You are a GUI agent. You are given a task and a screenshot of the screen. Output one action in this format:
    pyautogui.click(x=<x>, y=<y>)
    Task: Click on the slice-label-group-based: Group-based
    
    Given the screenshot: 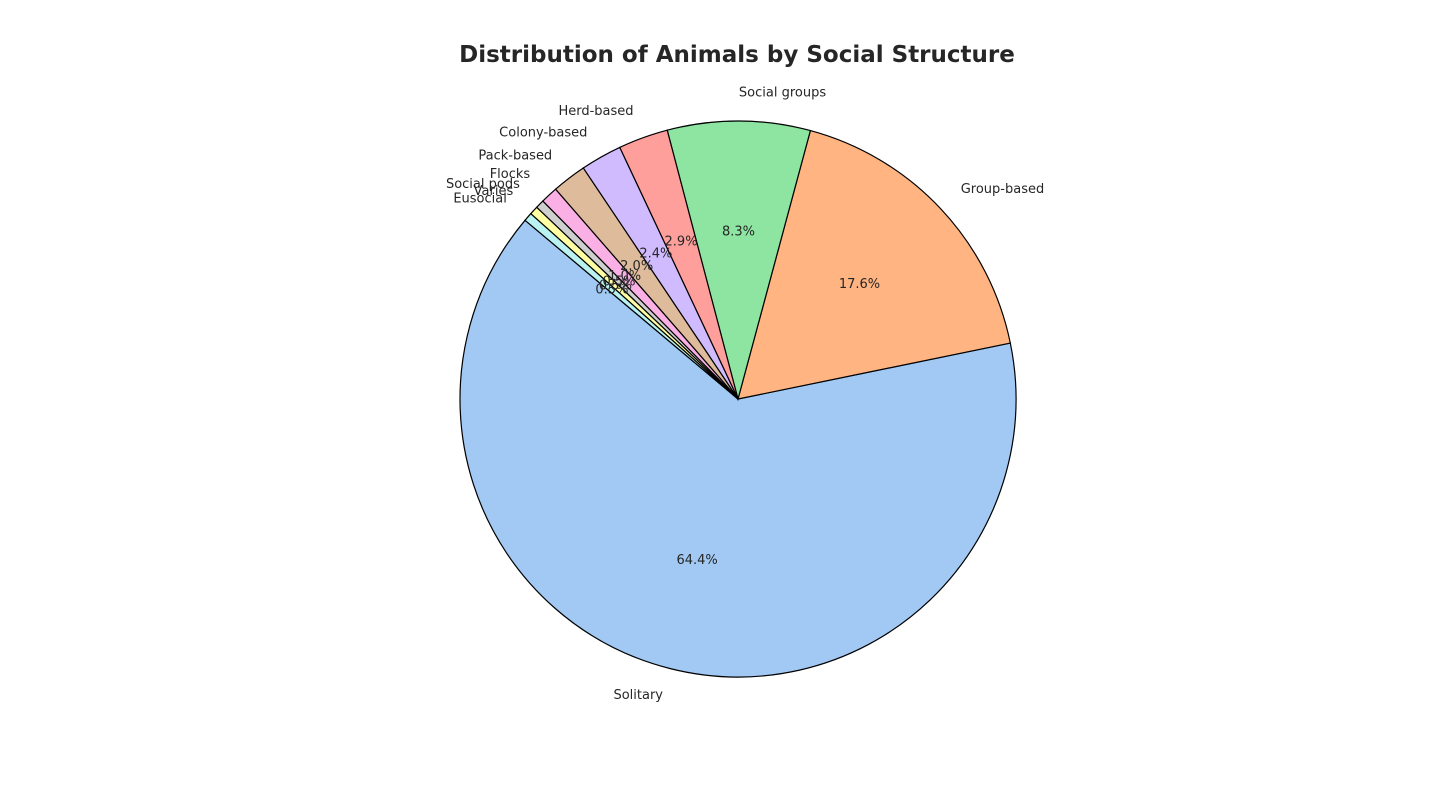 What is the action you would take?
    pyautogui.click(x=1003, y=189)
    